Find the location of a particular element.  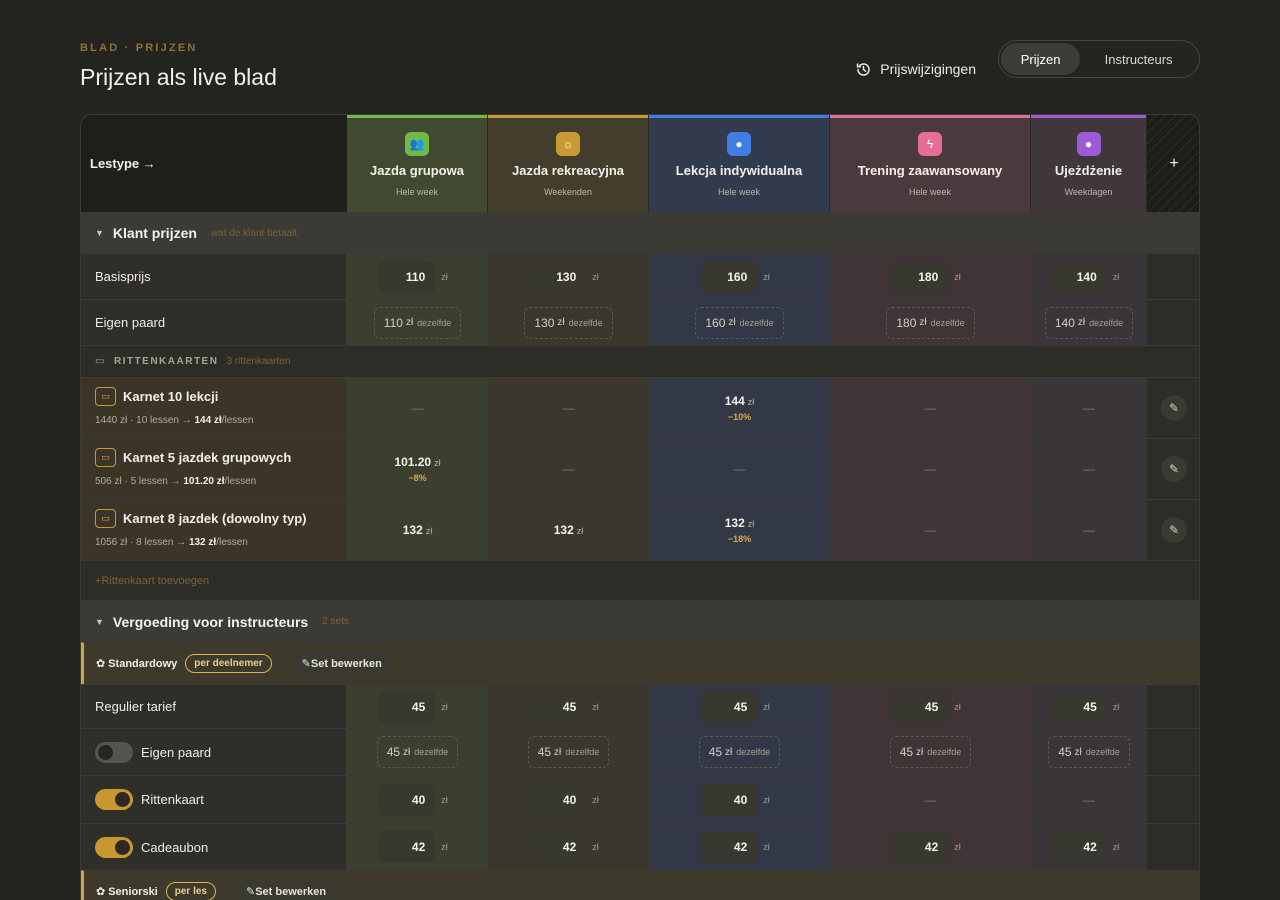

add-ticket-button: + Rittenkaart toevoegen is located at coordinates (152, 580).